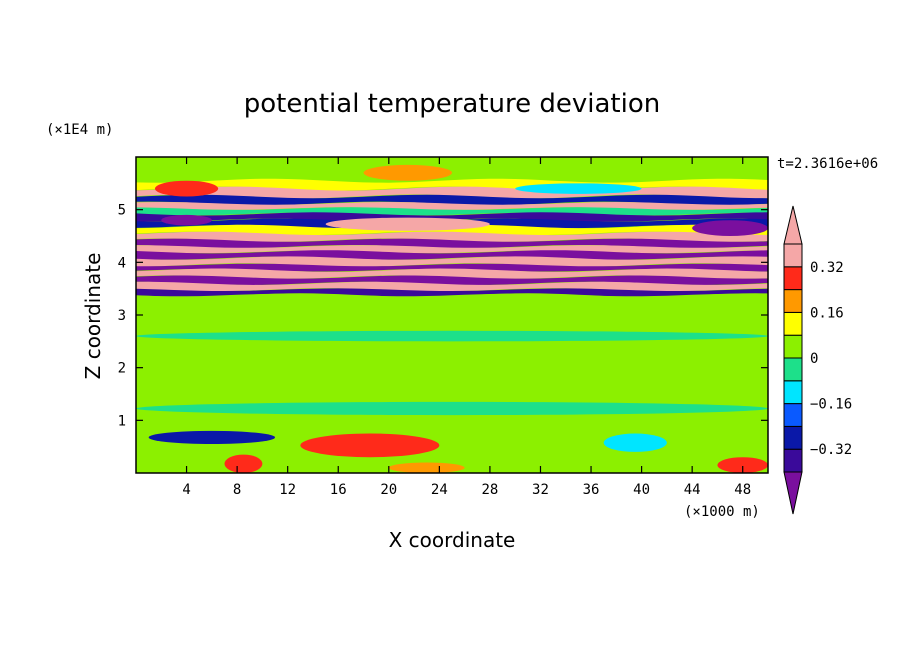 This screenshot has height=654, width=904. I want to click on x-tick-label: 24, so click(439, 490).